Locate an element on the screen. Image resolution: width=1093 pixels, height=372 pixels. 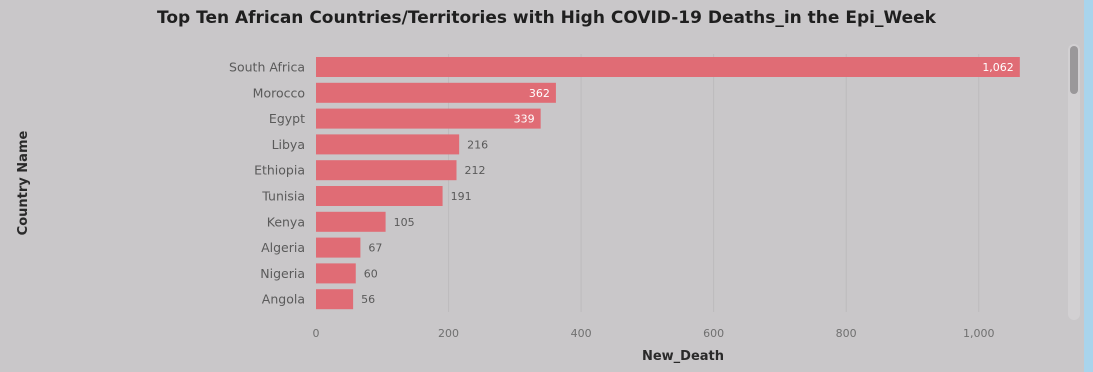
x-tick-label: 800 is located at coordinates (846, 333).